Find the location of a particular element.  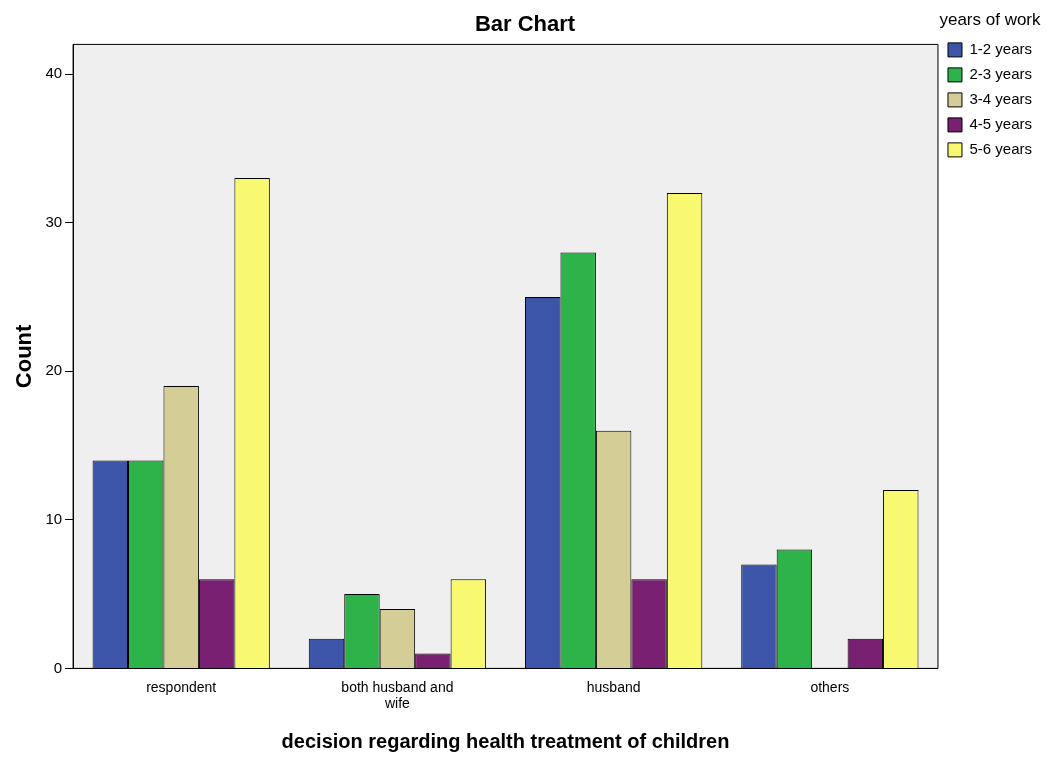

y-tick-label: 20 is located at coordinates (54, 370).